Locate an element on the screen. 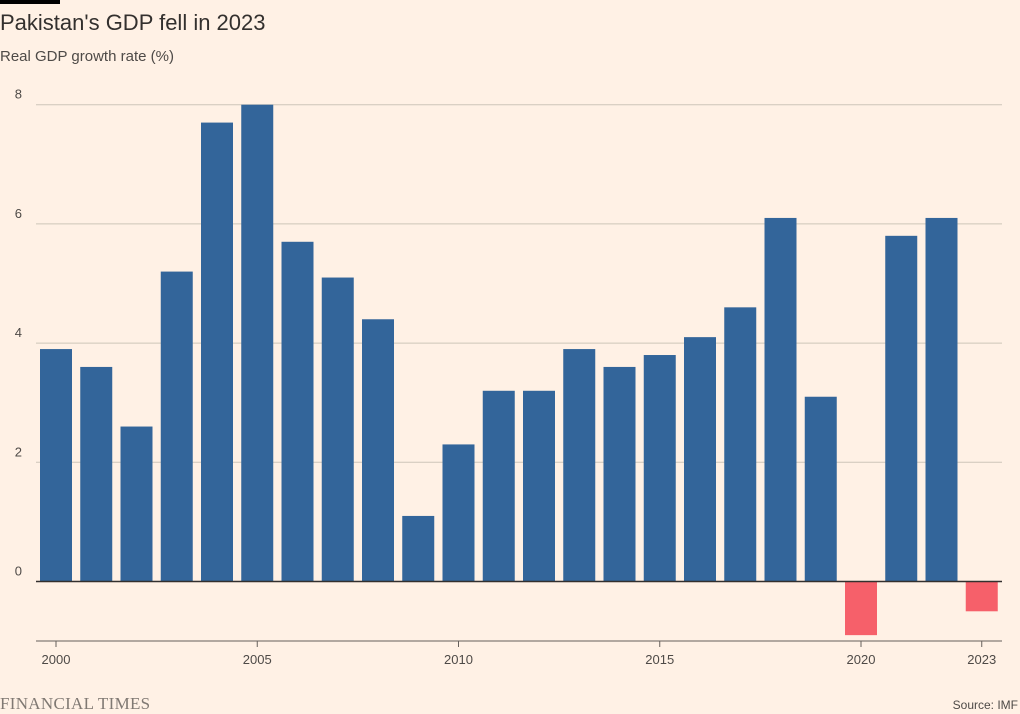 This screenshot has width=1020, height=714. y-tick-label: 4 is located at coordinates (18, 332).